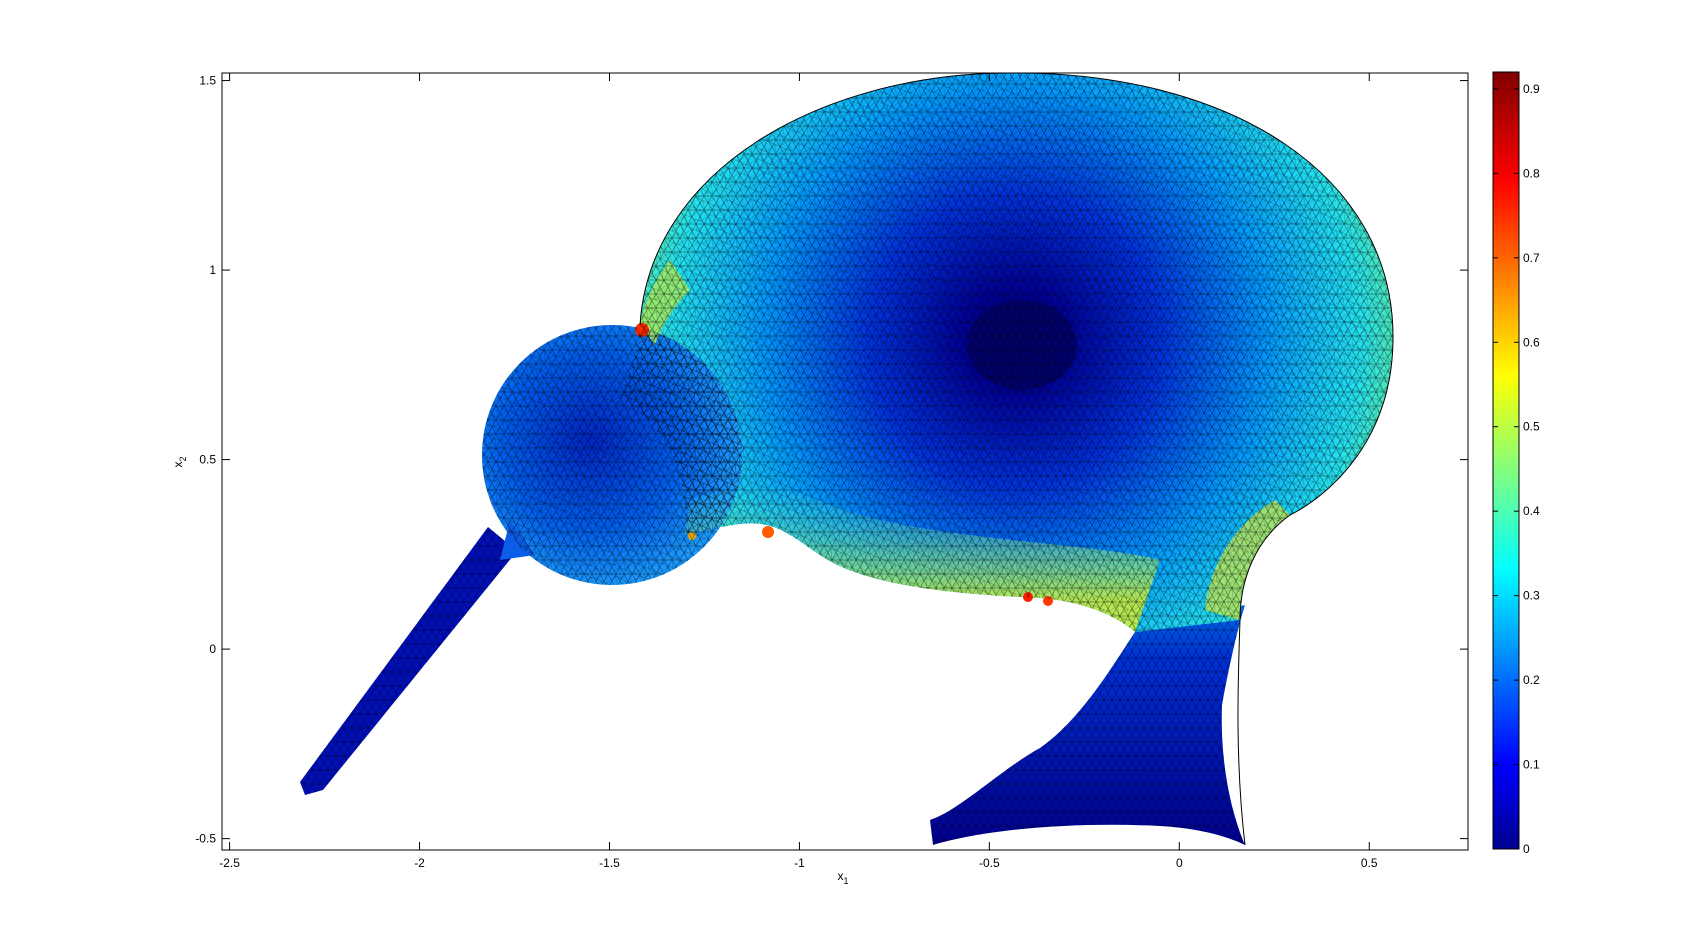 The image size is (1681, 939). Describe the element at coordinates (229, 863) in the screenshot. I see `x-tick-label: -2.5` at that location.